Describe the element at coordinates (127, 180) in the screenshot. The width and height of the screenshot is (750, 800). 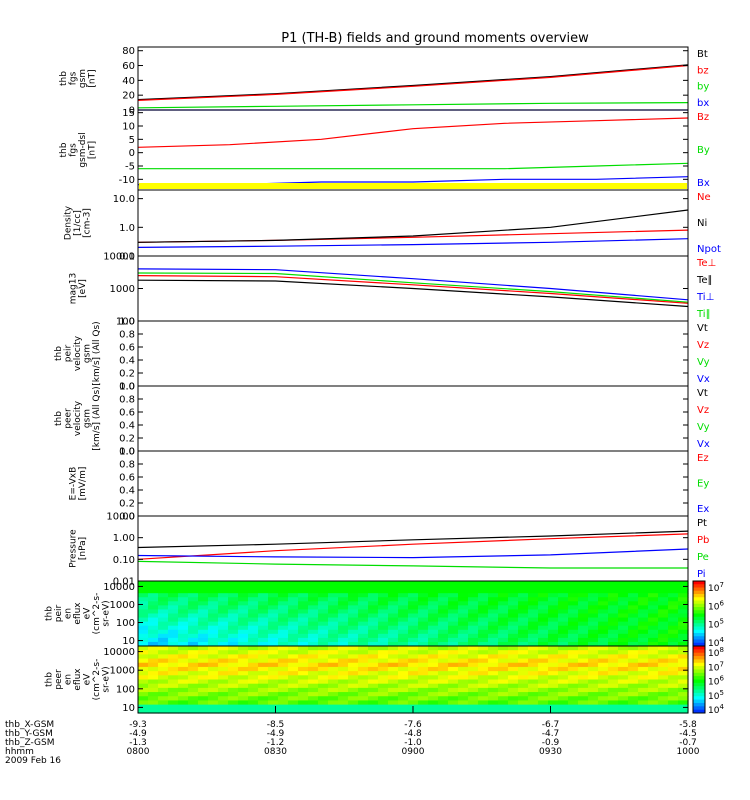
I see `y-tick-label: -10` at that location.